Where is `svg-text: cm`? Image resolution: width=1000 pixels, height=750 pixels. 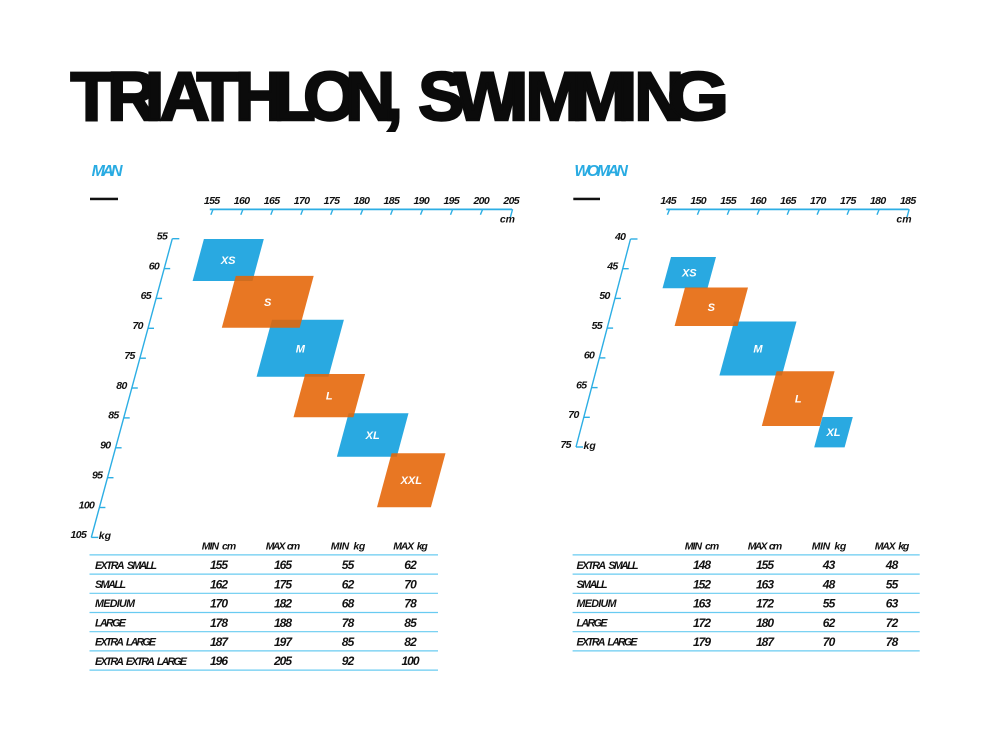 svg-text: cm is located at coordinates (903, 220).